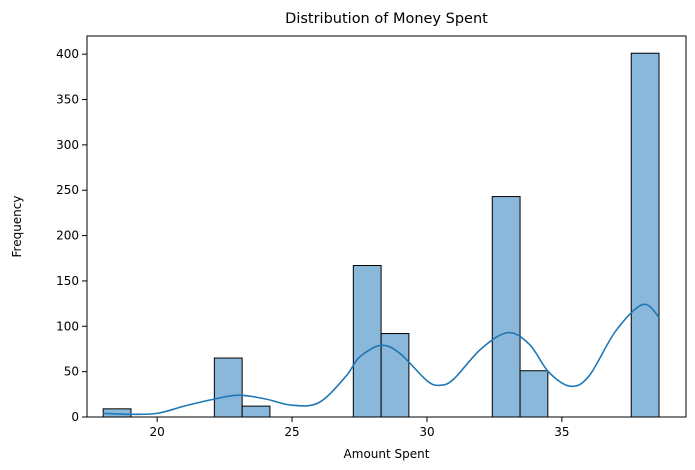  What do you see at coordinates (387, 454) in the screenshot?
I see `x-axis-label: Amount Spent` at bounding box center [387, 454].